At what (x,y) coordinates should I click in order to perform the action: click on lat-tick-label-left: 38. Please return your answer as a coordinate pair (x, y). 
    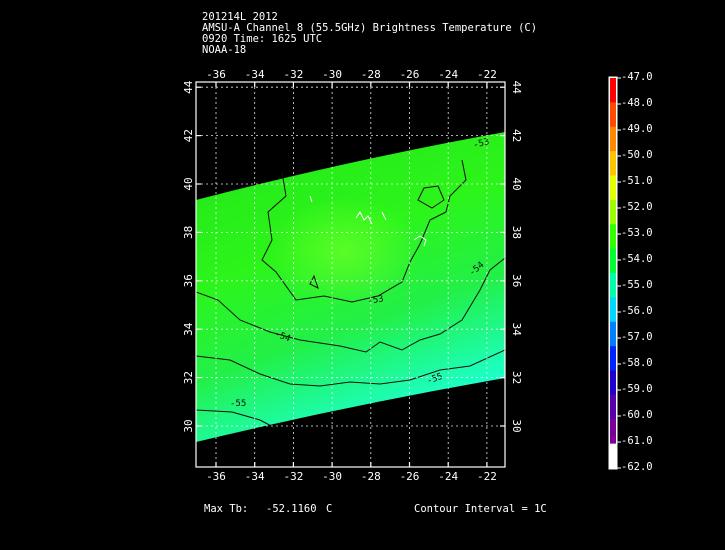
    Looking at the image, I should click on (188, 232).